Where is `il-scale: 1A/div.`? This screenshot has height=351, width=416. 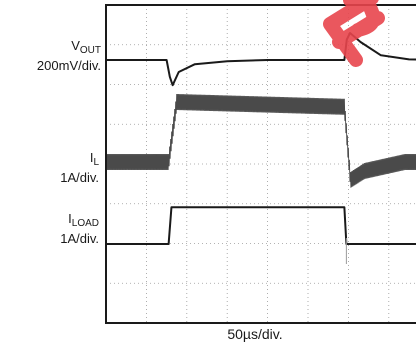 il-scale: 1A/div. is located at coordinates (79, 177).